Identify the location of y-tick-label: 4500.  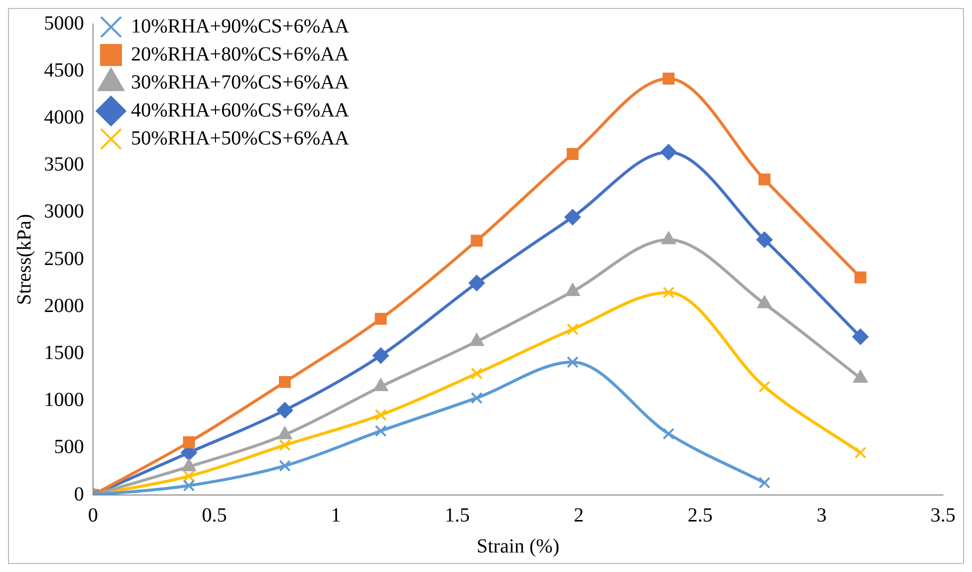
(64, 70).